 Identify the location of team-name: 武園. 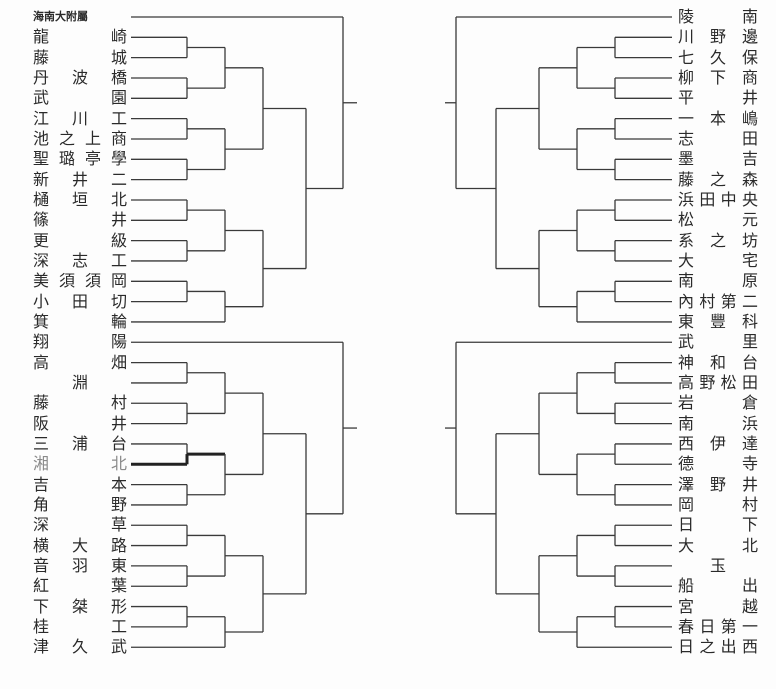
(111, 98).